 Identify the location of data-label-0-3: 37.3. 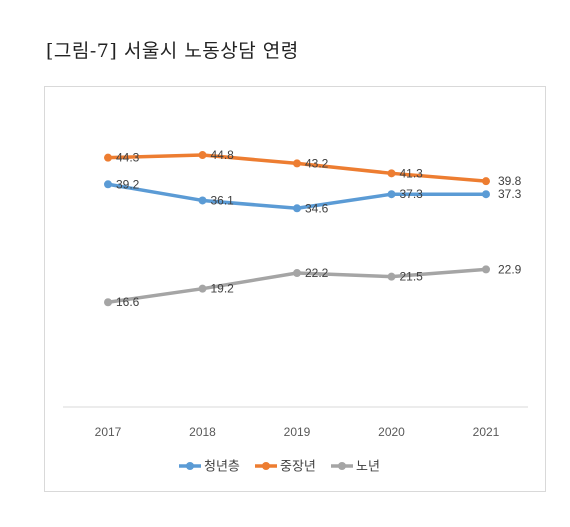
(412, 194).